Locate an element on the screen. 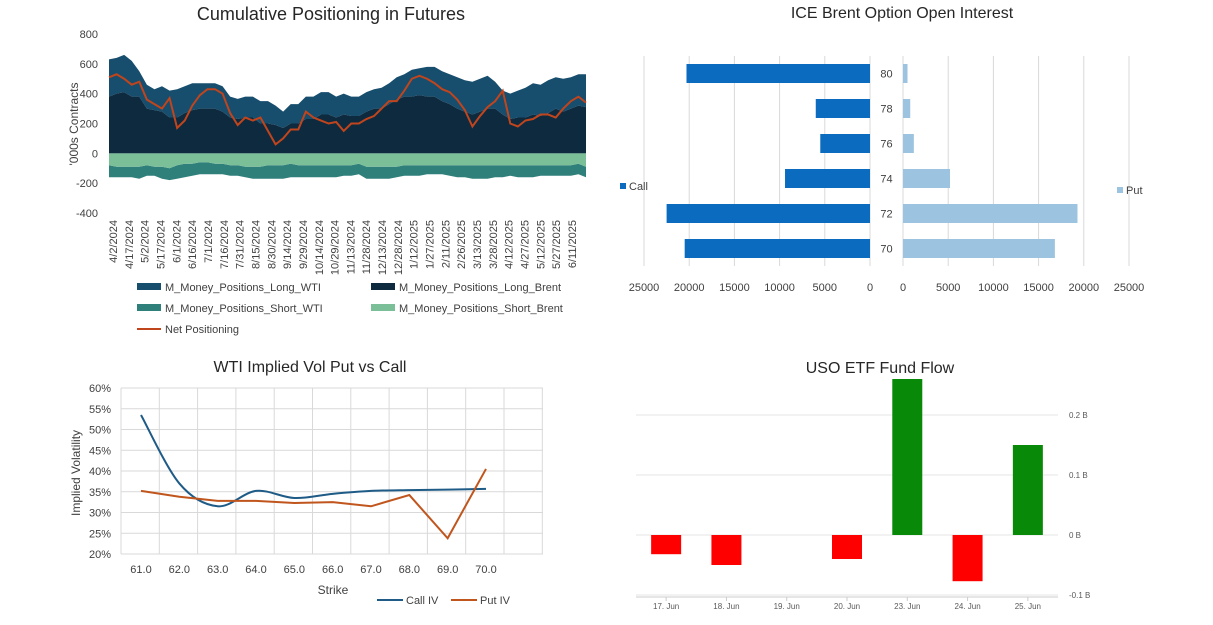 This screenshot has width=1213, height=625. x-tick-label: 18. Jun is located at coordinates (726, 606).